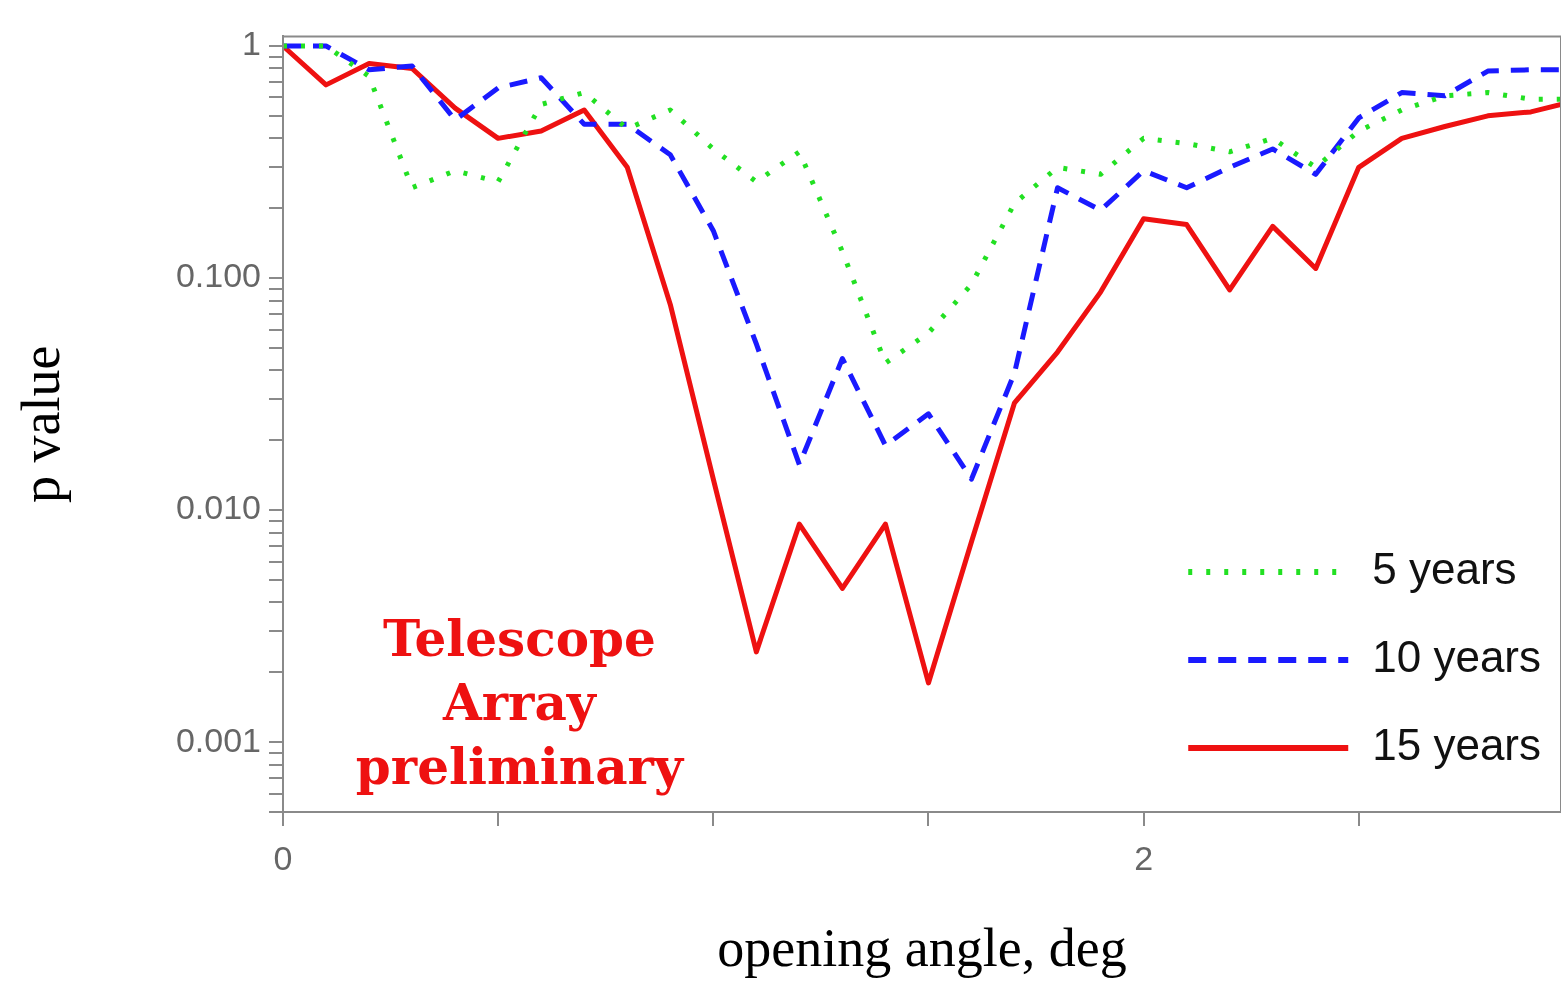  Describe the element at coordinates (1444, 569) in the screenshot. I see `legend-label: 5 years` at that location.